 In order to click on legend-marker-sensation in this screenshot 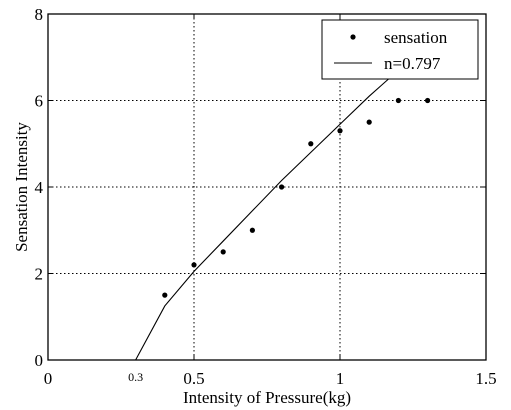, I will do `click(353, 37)`.